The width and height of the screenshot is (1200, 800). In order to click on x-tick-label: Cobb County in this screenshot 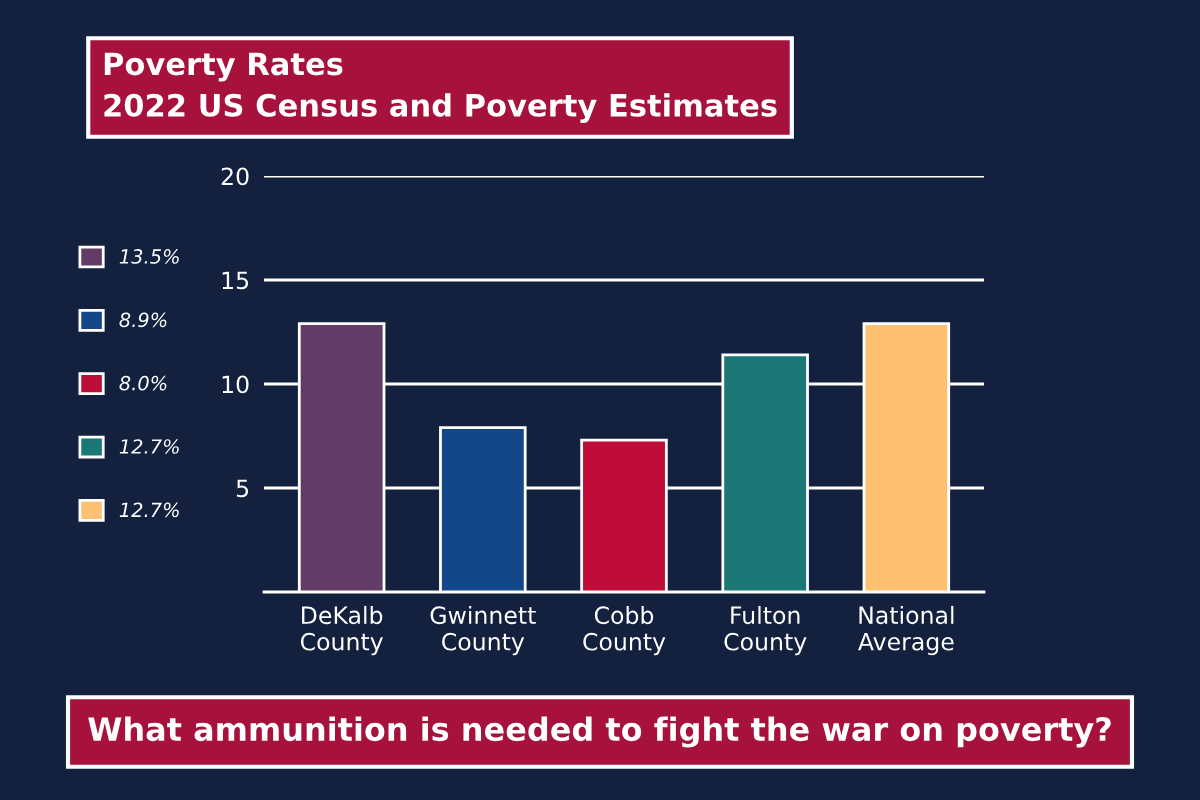, I will do `click(624, 630)`.